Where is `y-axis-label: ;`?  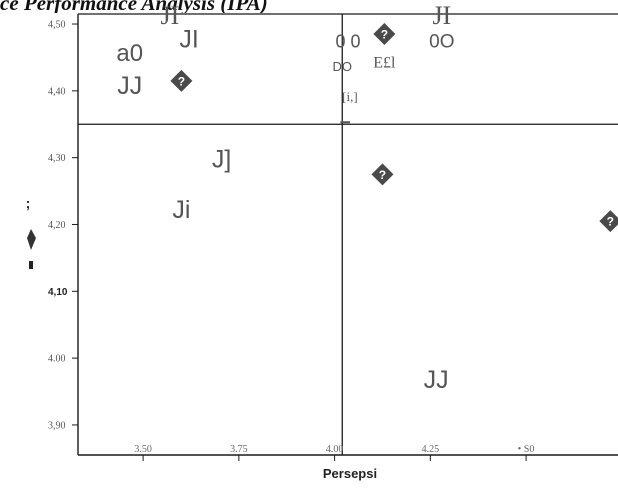 y-axis-label: ; is located at coordinates (28, 203).